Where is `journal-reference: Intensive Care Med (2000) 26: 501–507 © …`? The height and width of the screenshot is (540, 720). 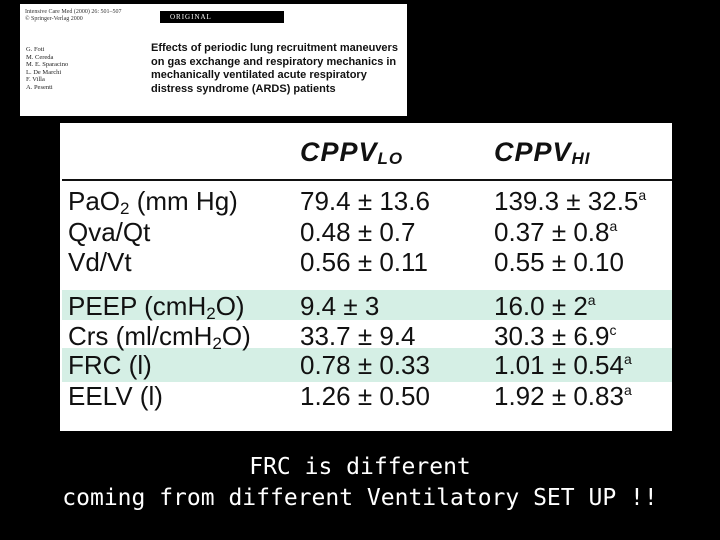
journal-reference: Intensive Care Med (2000) 26: 501–507 © … is located at coordinates (73, 16).